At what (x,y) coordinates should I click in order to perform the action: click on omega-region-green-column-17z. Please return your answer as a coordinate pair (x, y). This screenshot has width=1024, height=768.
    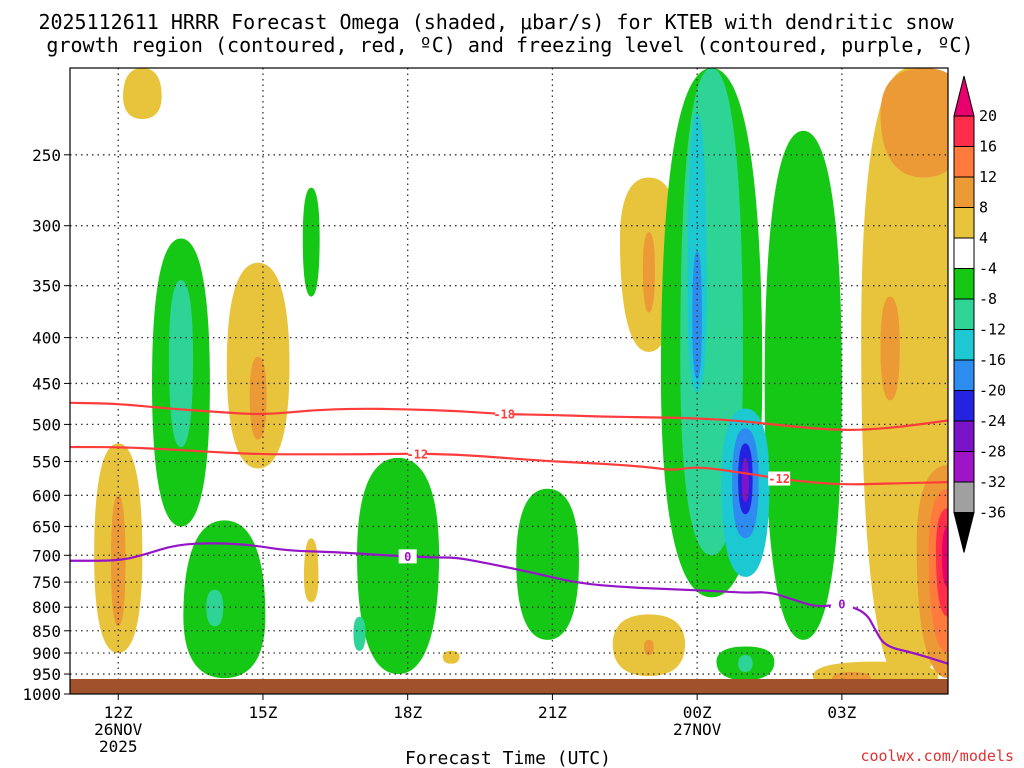
    Looking at the image, I should click on (398, 566).